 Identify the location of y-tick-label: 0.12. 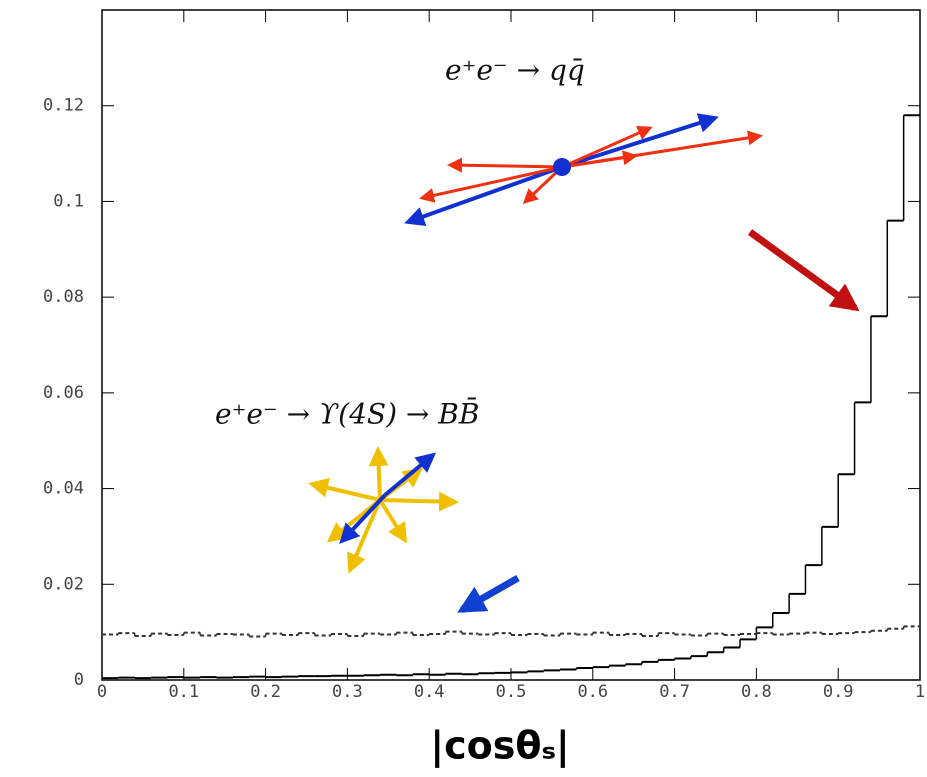
(63, 106).